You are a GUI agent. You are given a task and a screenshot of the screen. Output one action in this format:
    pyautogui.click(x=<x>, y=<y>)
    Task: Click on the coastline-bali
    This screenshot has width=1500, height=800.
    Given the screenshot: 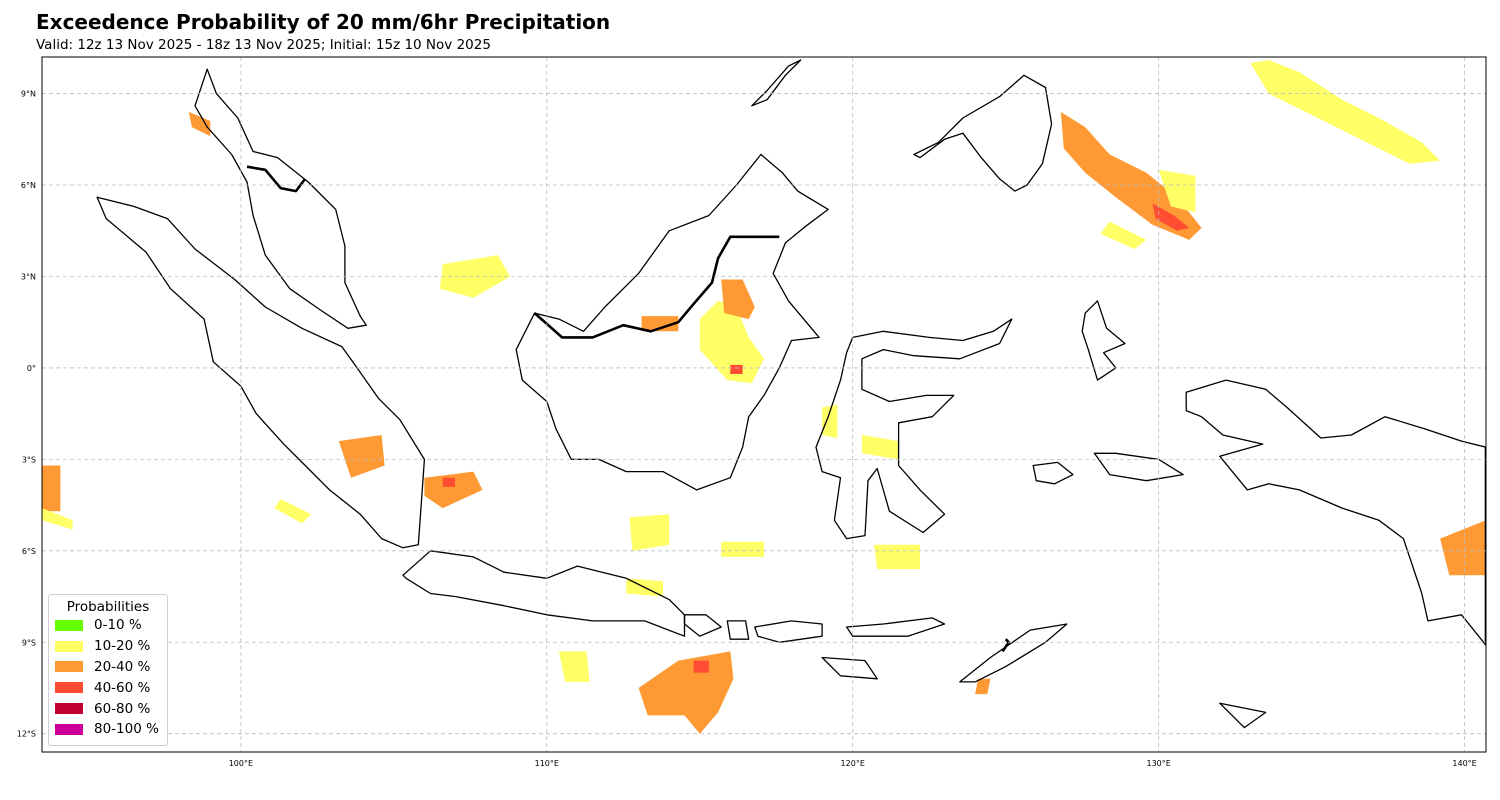 What is the action you would take?
    pyautogui.click(x=702, y=625)
    